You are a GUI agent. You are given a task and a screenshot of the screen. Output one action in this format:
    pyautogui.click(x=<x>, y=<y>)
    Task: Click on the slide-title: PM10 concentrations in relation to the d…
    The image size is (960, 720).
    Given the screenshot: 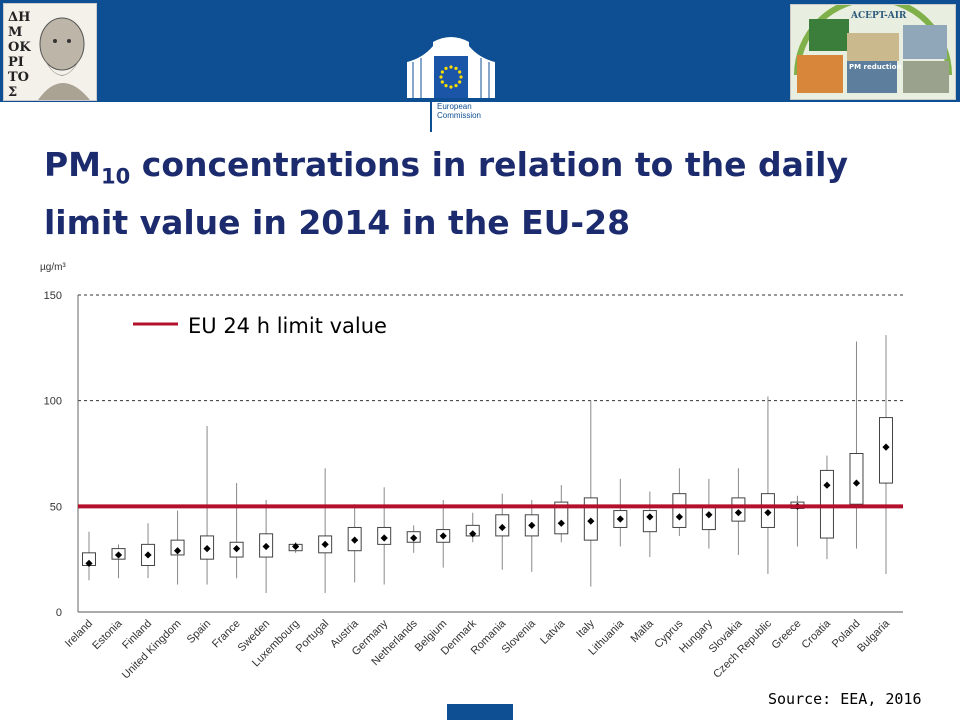 What is the action you would take?
    pyautogui.click(x=484, y=194)
    